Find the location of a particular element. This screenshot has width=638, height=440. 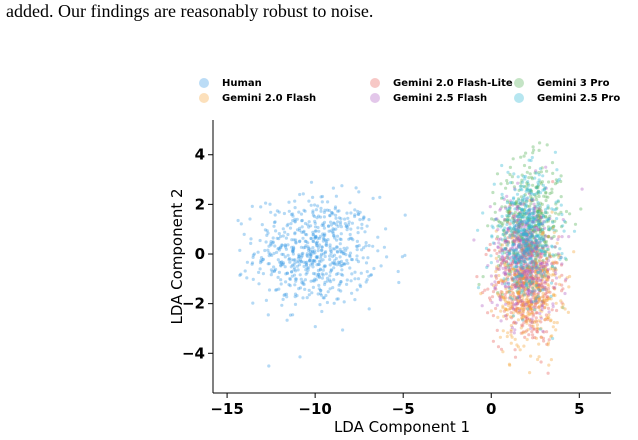

legend-entry: Gemini 2.0 Flash is located at coordinates (257, 98).